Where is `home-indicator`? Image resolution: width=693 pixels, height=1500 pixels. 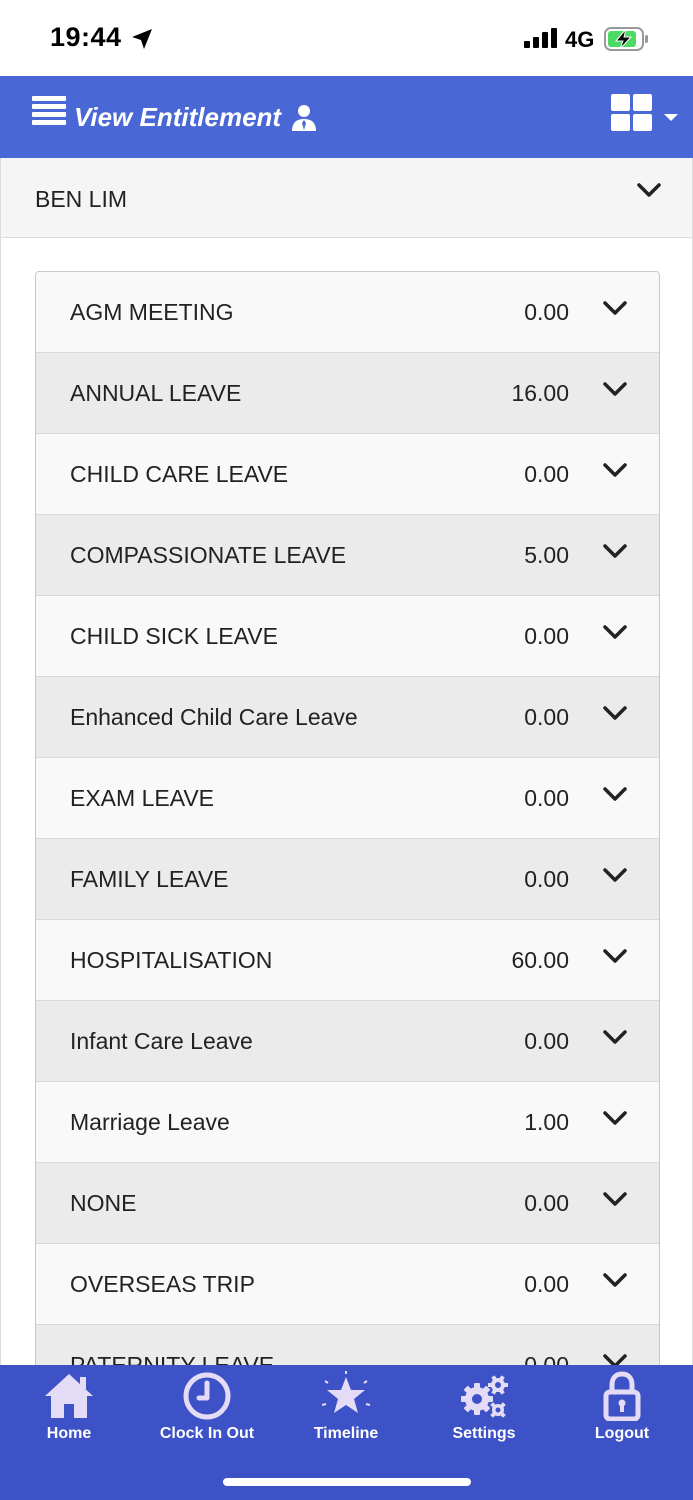
home-indicator is located at coordinates (347, 1482).